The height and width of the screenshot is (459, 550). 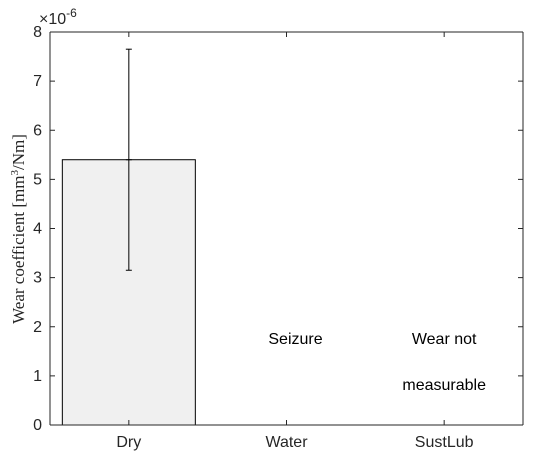 What do you see at coordinates (37, 130) in the screenshot?
I see `y-tick-label: 6` at bounding box center [37, 130].